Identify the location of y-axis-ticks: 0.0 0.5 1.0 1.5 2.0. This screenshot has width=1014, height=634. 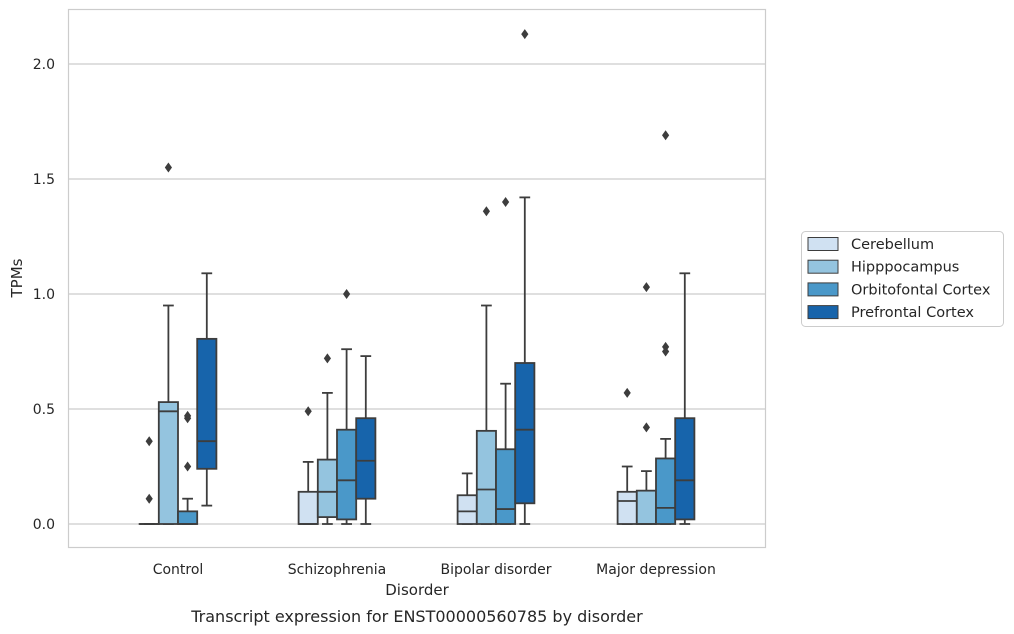
(44, 295).